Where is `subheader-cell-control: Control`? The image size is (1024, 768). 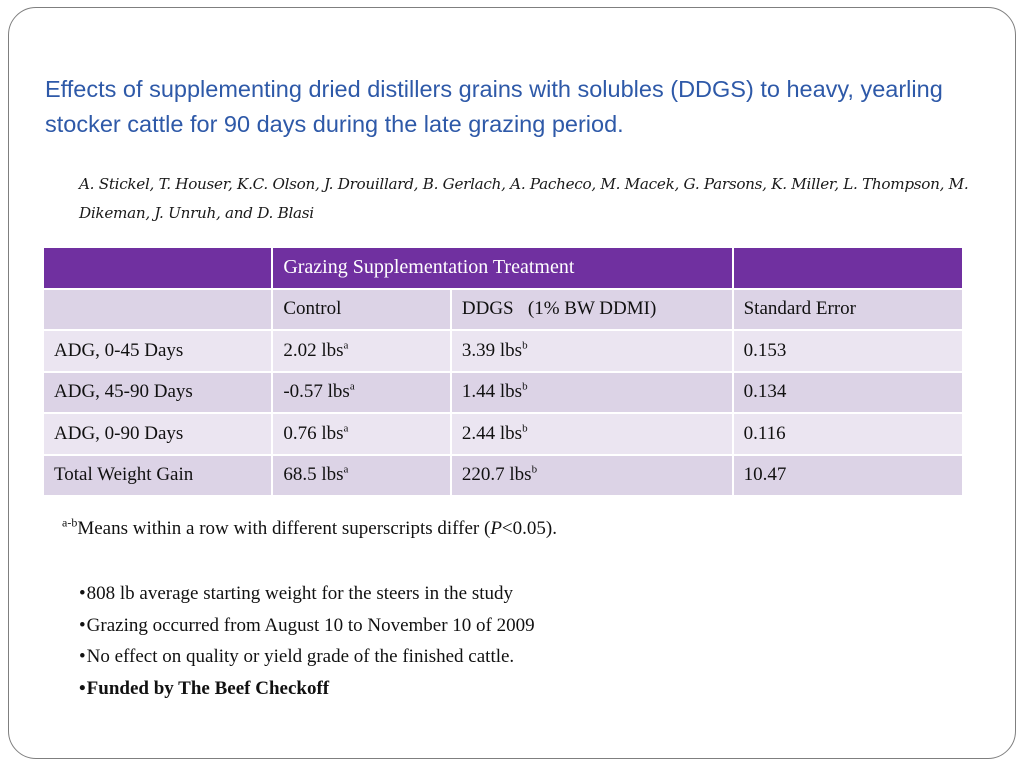 subheader-cell-control: Control is located at coordinates (361, 309).